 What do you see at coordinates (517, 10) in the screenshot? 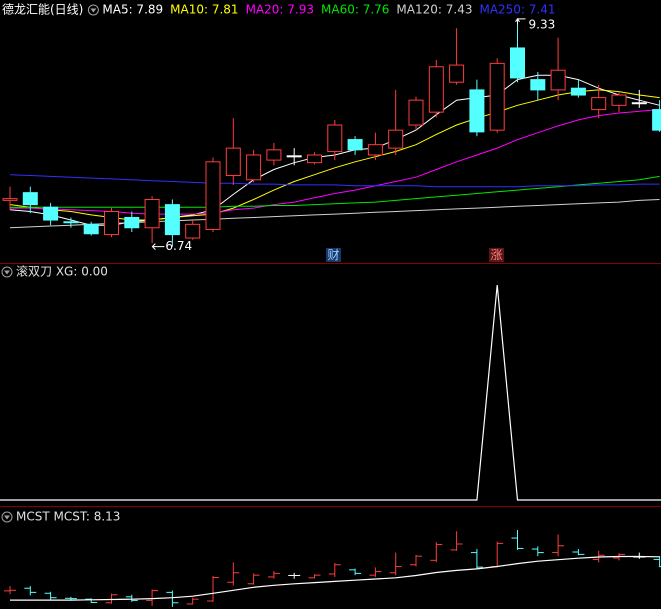
I see `legend-entry: MA250: 7.41` at bounding box center [517, 10].